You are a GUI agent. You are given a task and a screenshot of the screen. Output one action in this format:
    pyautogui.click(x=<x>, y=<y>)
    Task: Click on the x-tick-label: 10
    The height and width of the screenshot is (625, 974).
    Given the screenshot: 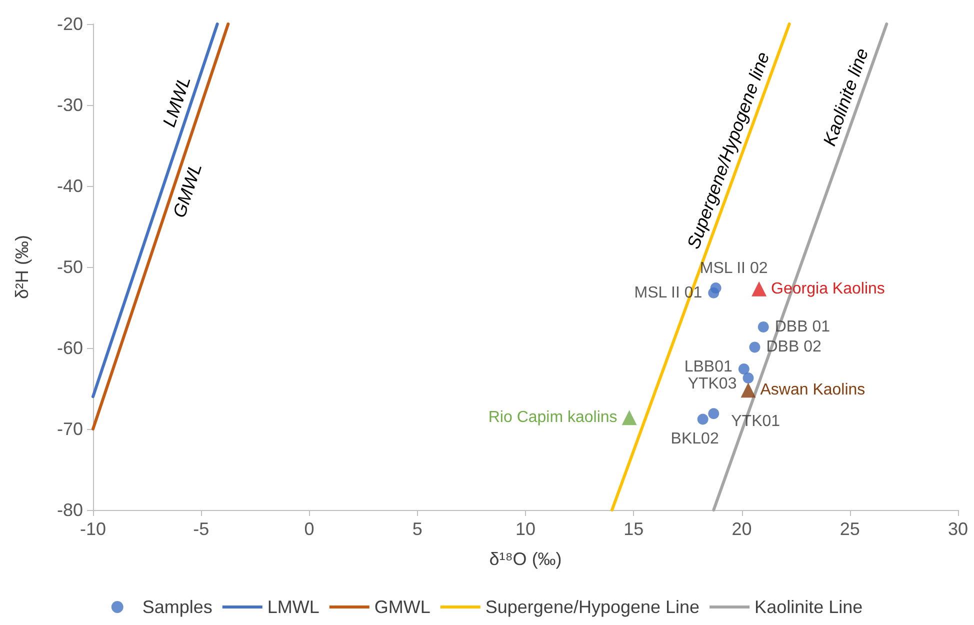 What is the action you would take?
    pyautogui.click(x=525, y=529)
    